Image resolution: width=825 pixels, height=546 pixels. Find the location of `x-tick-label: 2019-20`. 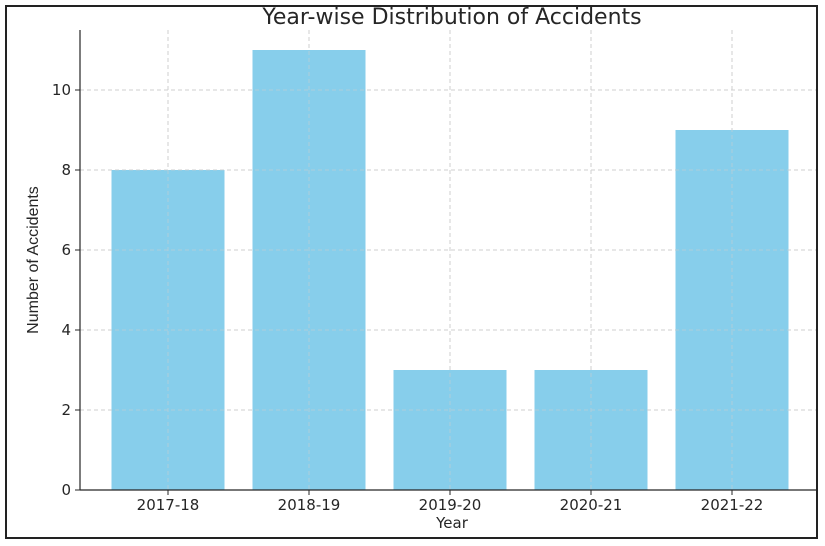

x-tick-label: 2019-20 is located at coordinates (450, 505).